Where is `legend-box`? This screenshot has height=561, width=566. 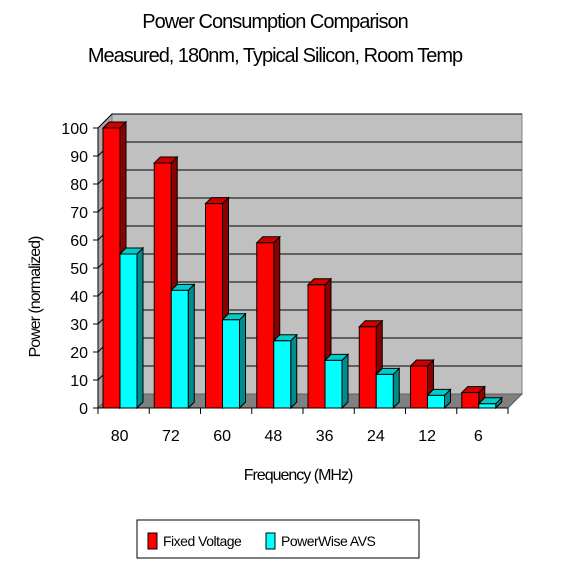
legend-box is located at coordinates (278, 539).